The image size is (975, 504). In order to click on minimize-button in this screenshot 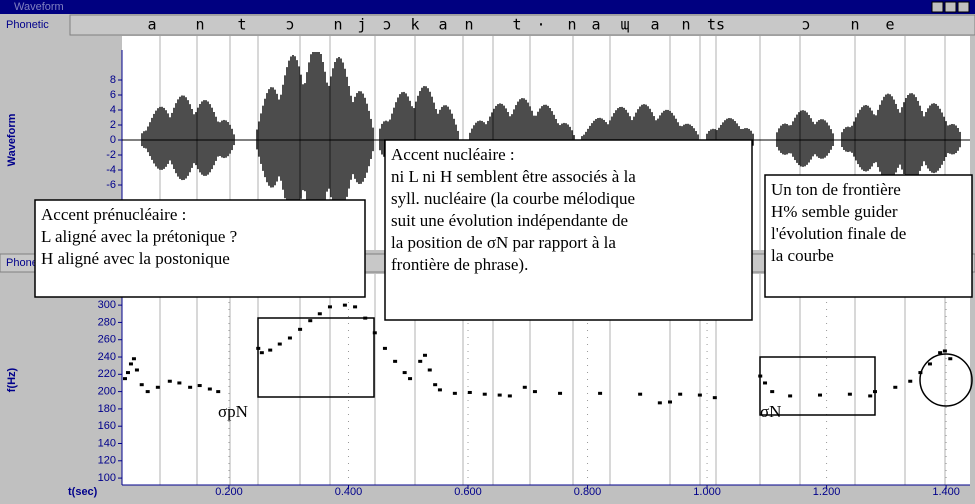, I will do `click(937, 7)`.